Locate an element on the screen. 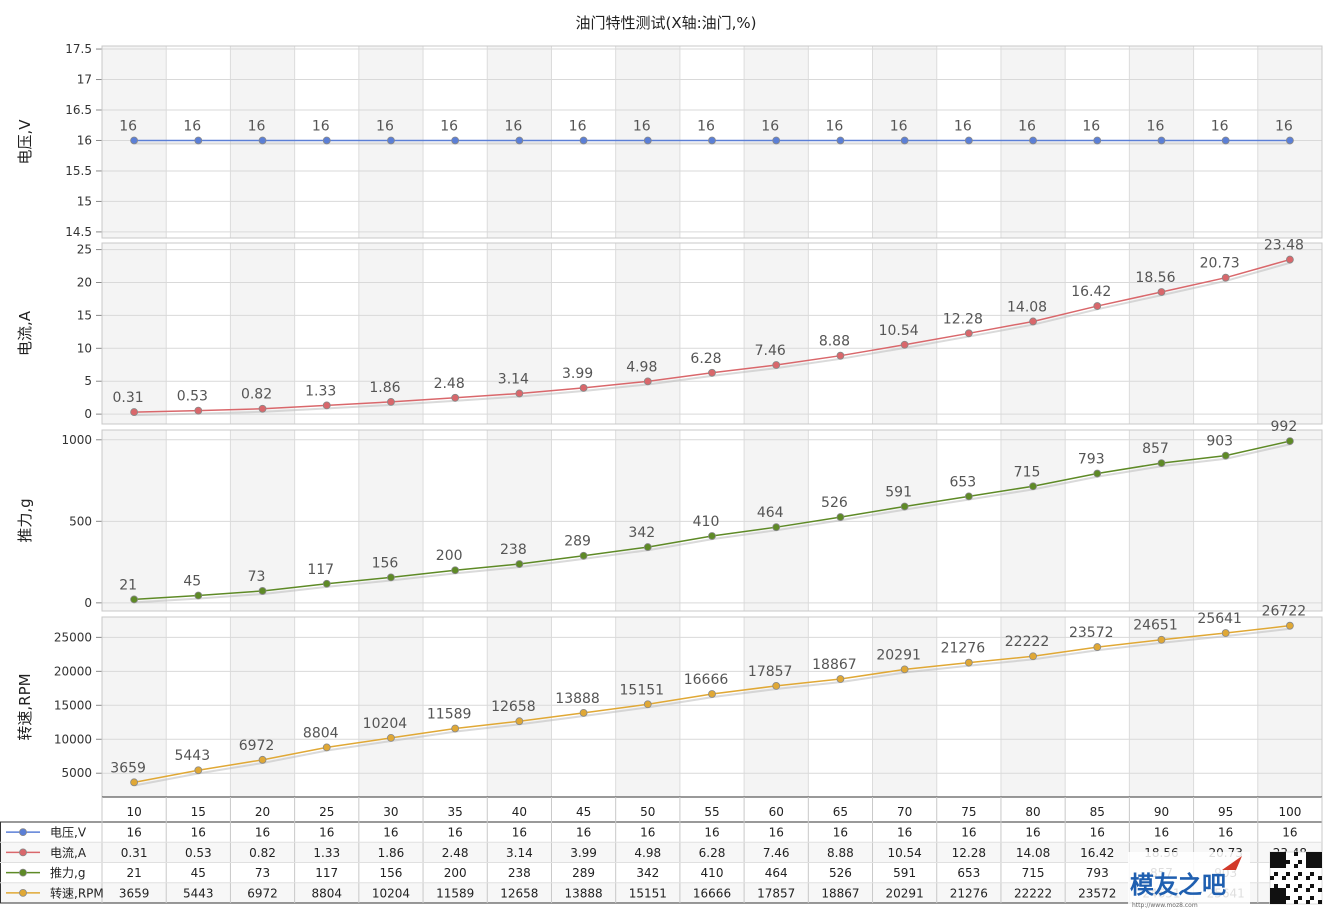  table-cell: 0.31 is located at coordinates (134, 853).